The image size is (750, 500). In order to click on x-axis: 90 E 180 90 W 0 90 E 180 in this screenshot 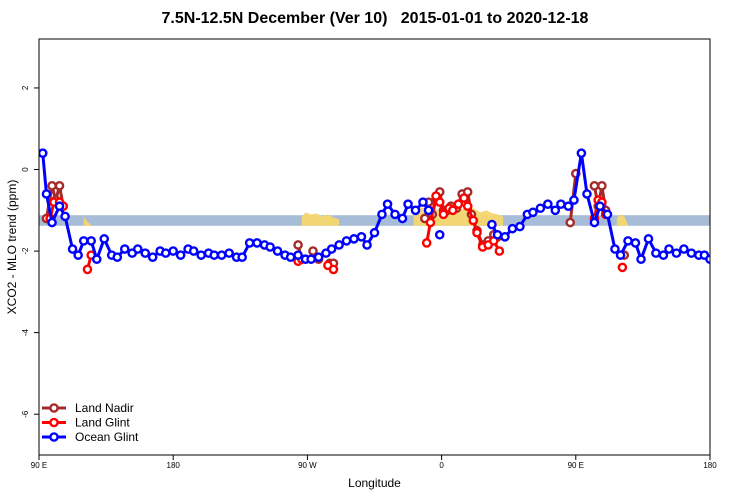, I will do `click(374, 462)`.